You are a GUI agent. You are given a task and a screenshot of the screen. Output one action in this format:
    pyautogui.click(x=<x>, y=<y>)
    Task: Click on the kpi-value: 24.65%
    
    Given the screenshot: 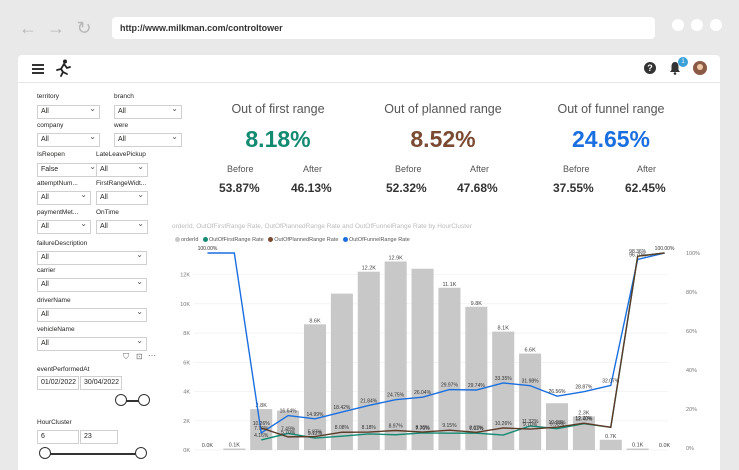 What is the action you would take?
    pyautogui.click(x=610, y=139)
    